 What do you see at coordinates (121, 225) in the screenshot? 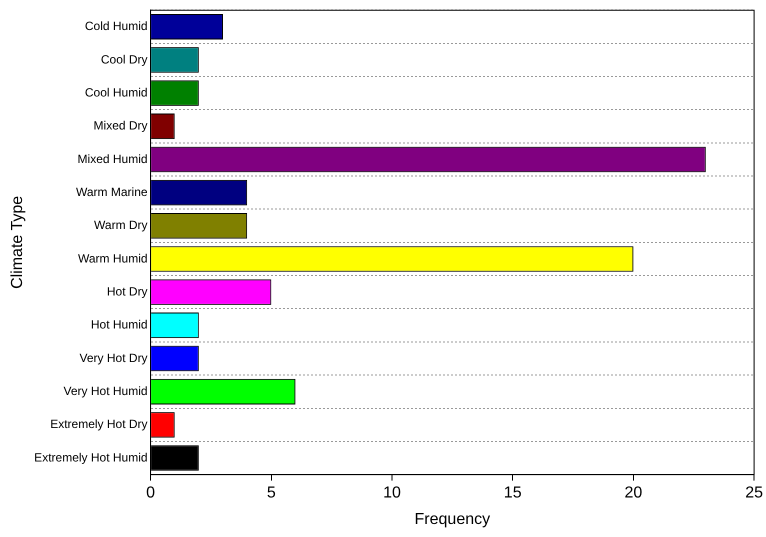
I see `y-tick-label: Warm Dry` at bounding box center [121, 225].